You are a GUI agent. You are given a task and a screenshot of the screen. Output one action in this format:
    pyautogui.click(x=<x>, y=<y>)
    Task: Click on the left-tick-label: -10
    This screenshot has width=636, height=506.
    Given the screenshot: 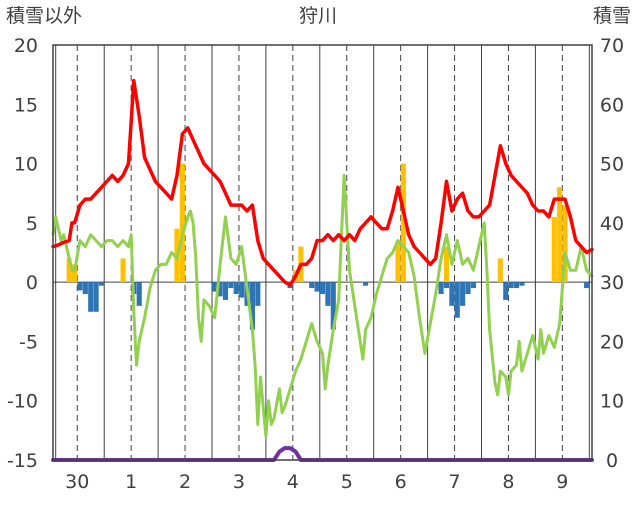 What is the action you would take?
    pyautogui.click(x=22, y=402)
    